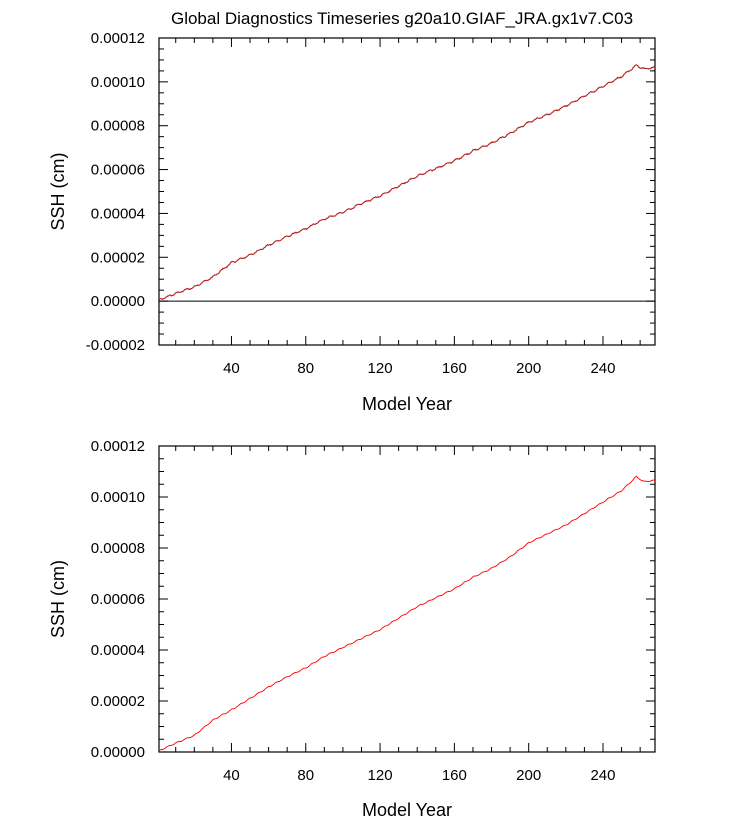  I want to click on y-tick-label: -0.00002, so click(115, 345).